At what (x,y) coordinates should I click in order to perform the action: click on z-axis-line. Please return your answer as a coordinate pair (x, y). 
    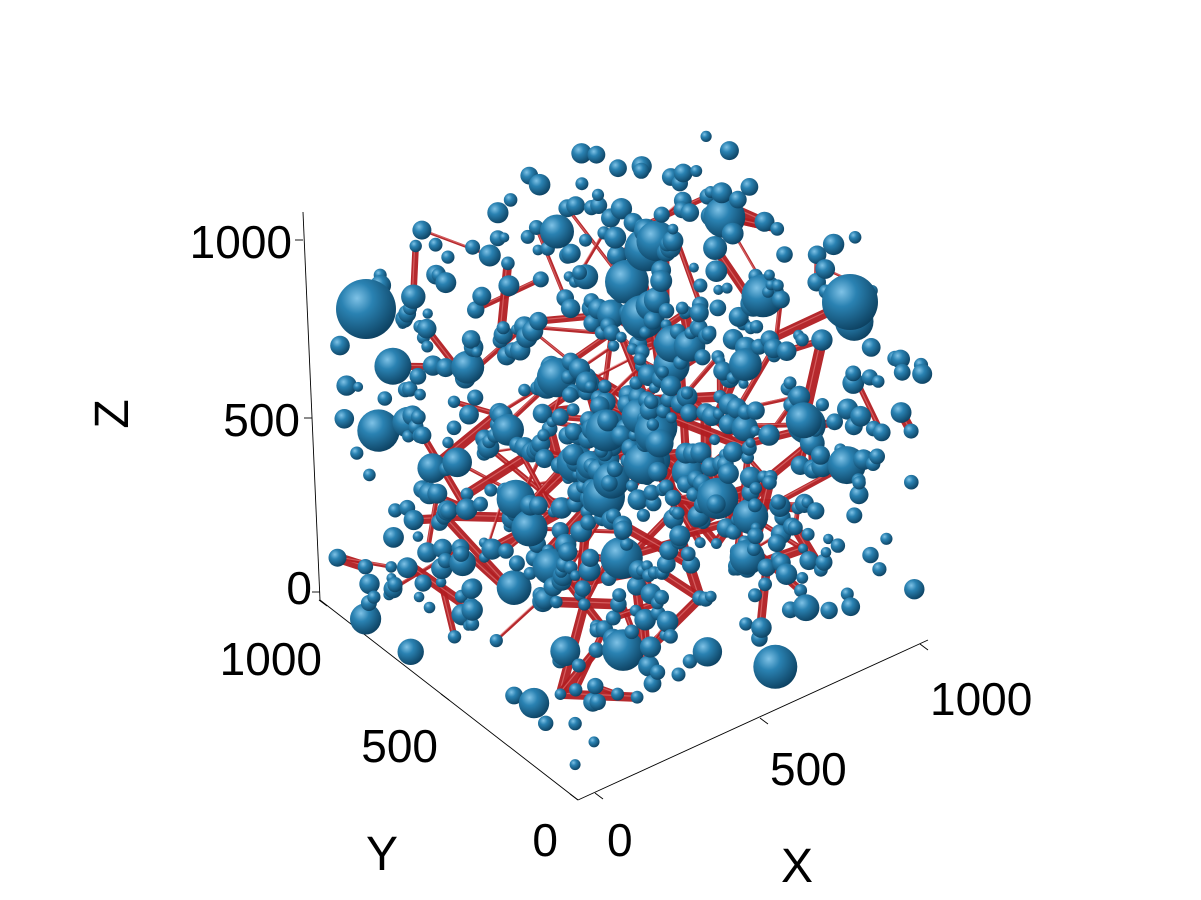
    Looking at the image, I should click on (311, 406).